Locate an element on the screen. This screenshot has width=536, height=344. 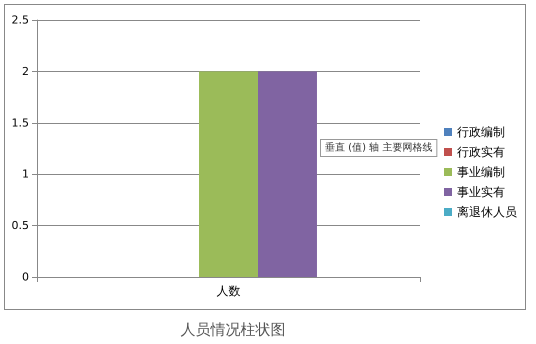
y-tick-label: 2 is located at coordinates (25, 71).